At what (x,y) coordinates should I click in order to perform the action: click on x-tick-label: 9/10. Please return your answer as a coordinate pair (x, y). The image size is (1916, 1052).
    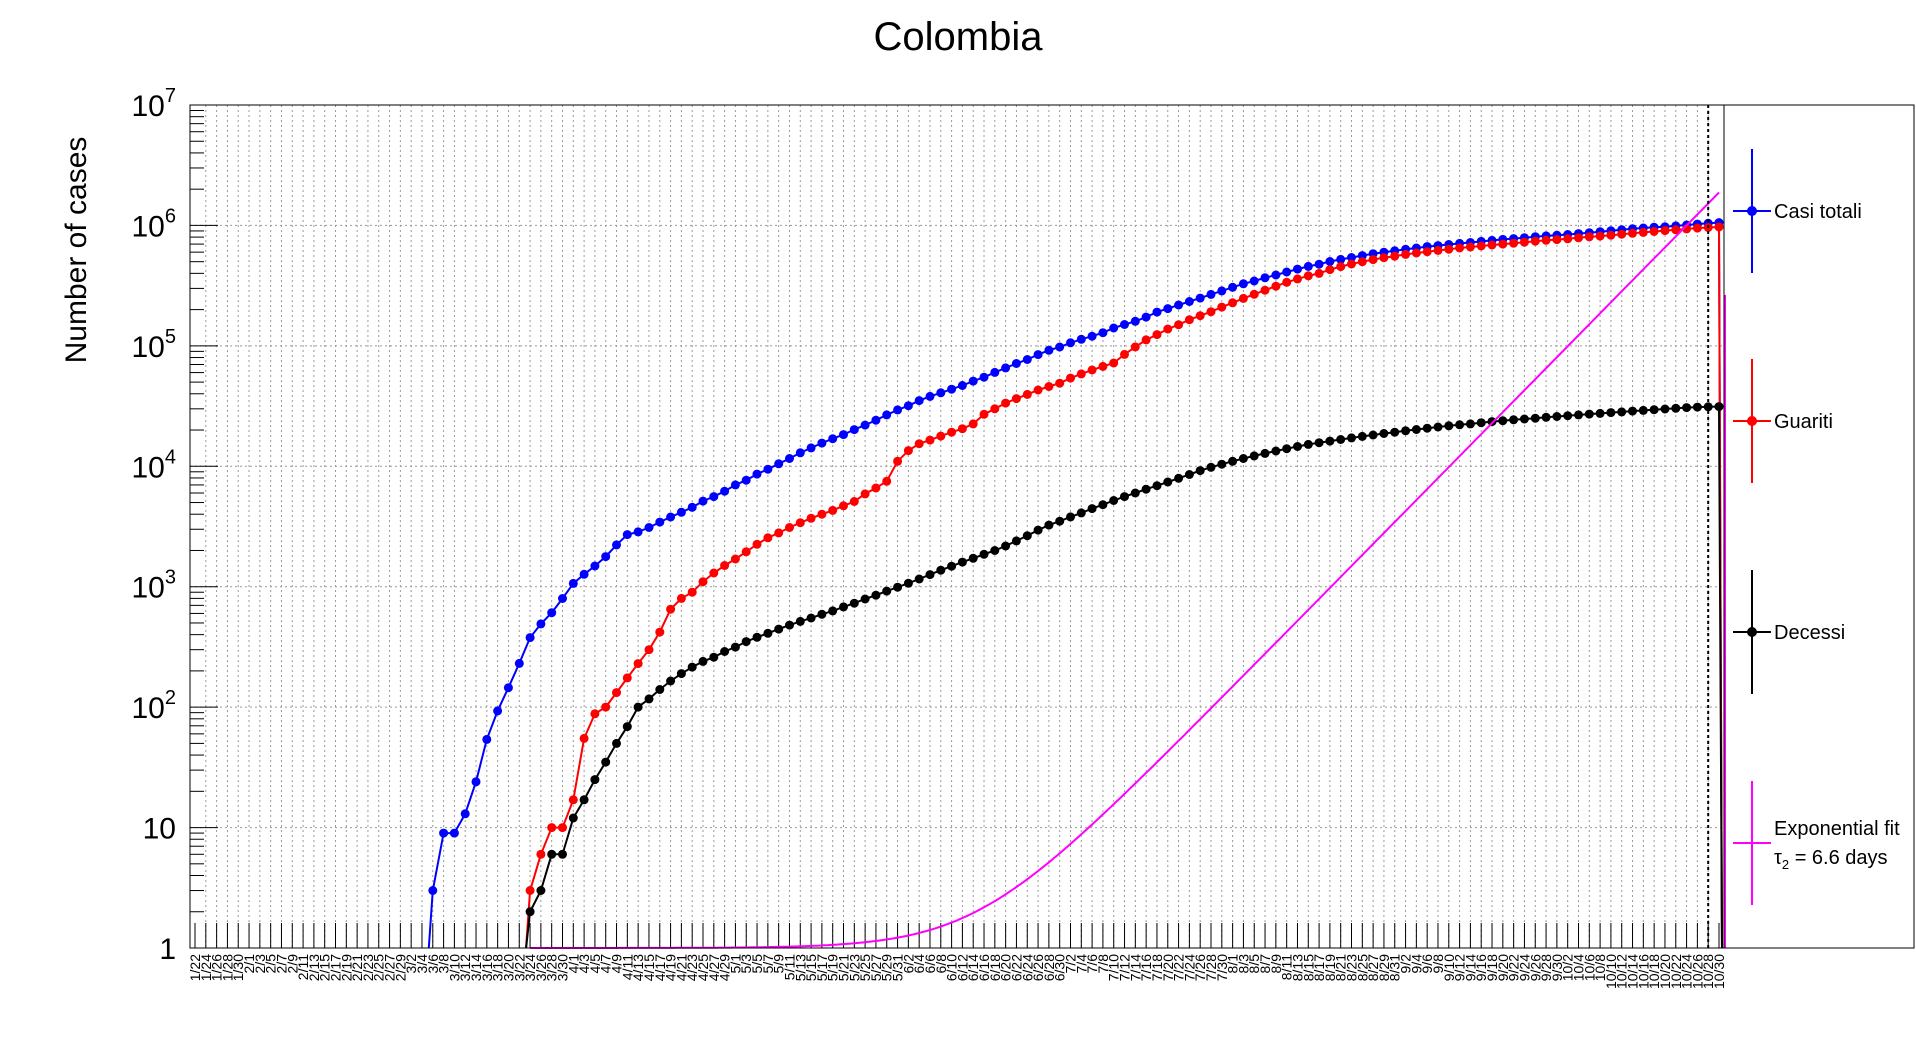
    Looking at the image, I should click on (1449, 967).